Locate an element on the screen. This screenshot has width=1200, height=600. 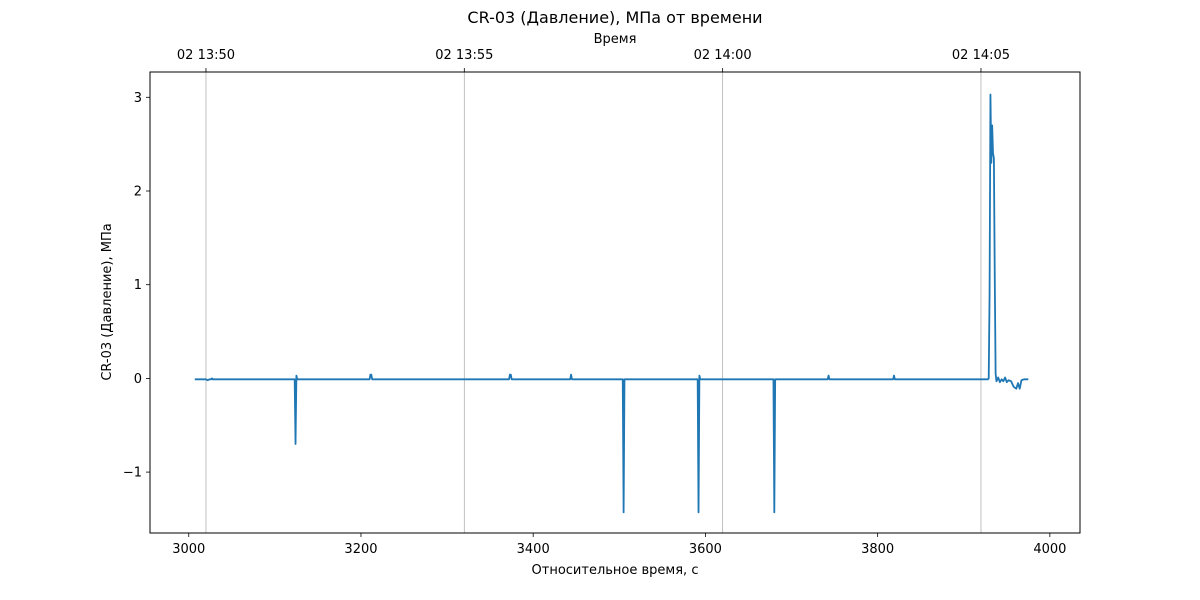
bottom-axis: 3000 3200 3400 3600 3800 4000 is located at coordinates (619, 545).